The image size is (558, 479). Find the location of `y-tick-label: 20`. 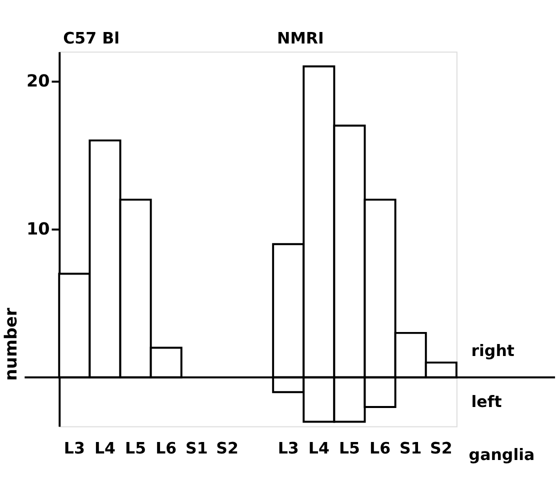

y-tick-label: 20 is located at coordinates (38, 80).